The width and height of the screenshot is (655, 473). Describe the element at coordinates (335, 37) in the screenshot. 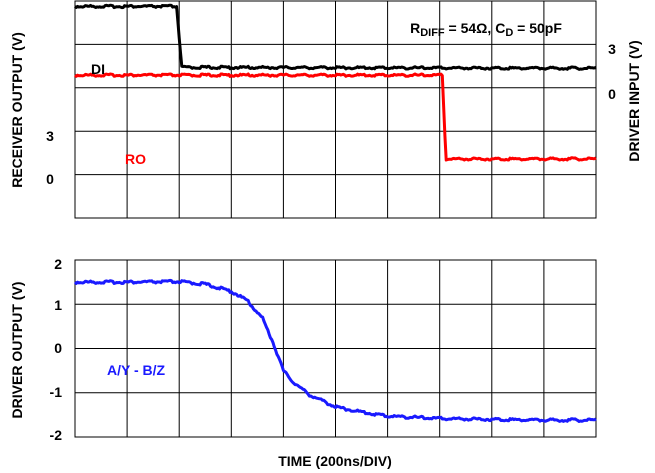

I see `di-trace` at that location.